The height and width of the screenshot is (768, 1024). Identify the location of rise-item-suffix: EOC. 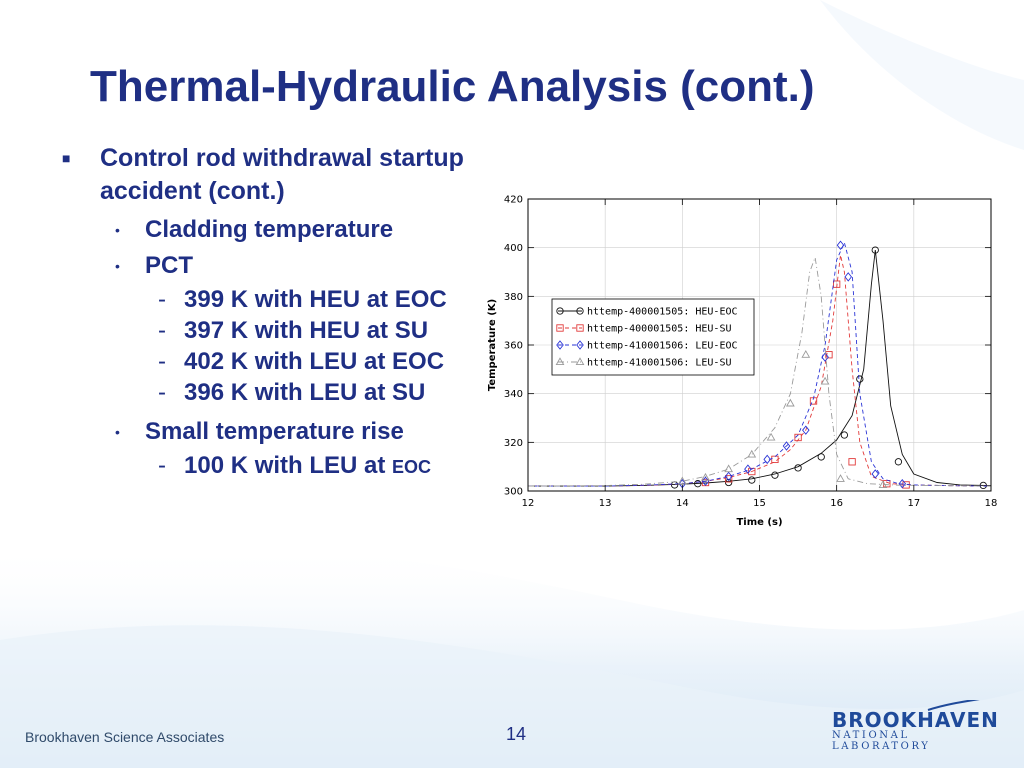
(412, 467).